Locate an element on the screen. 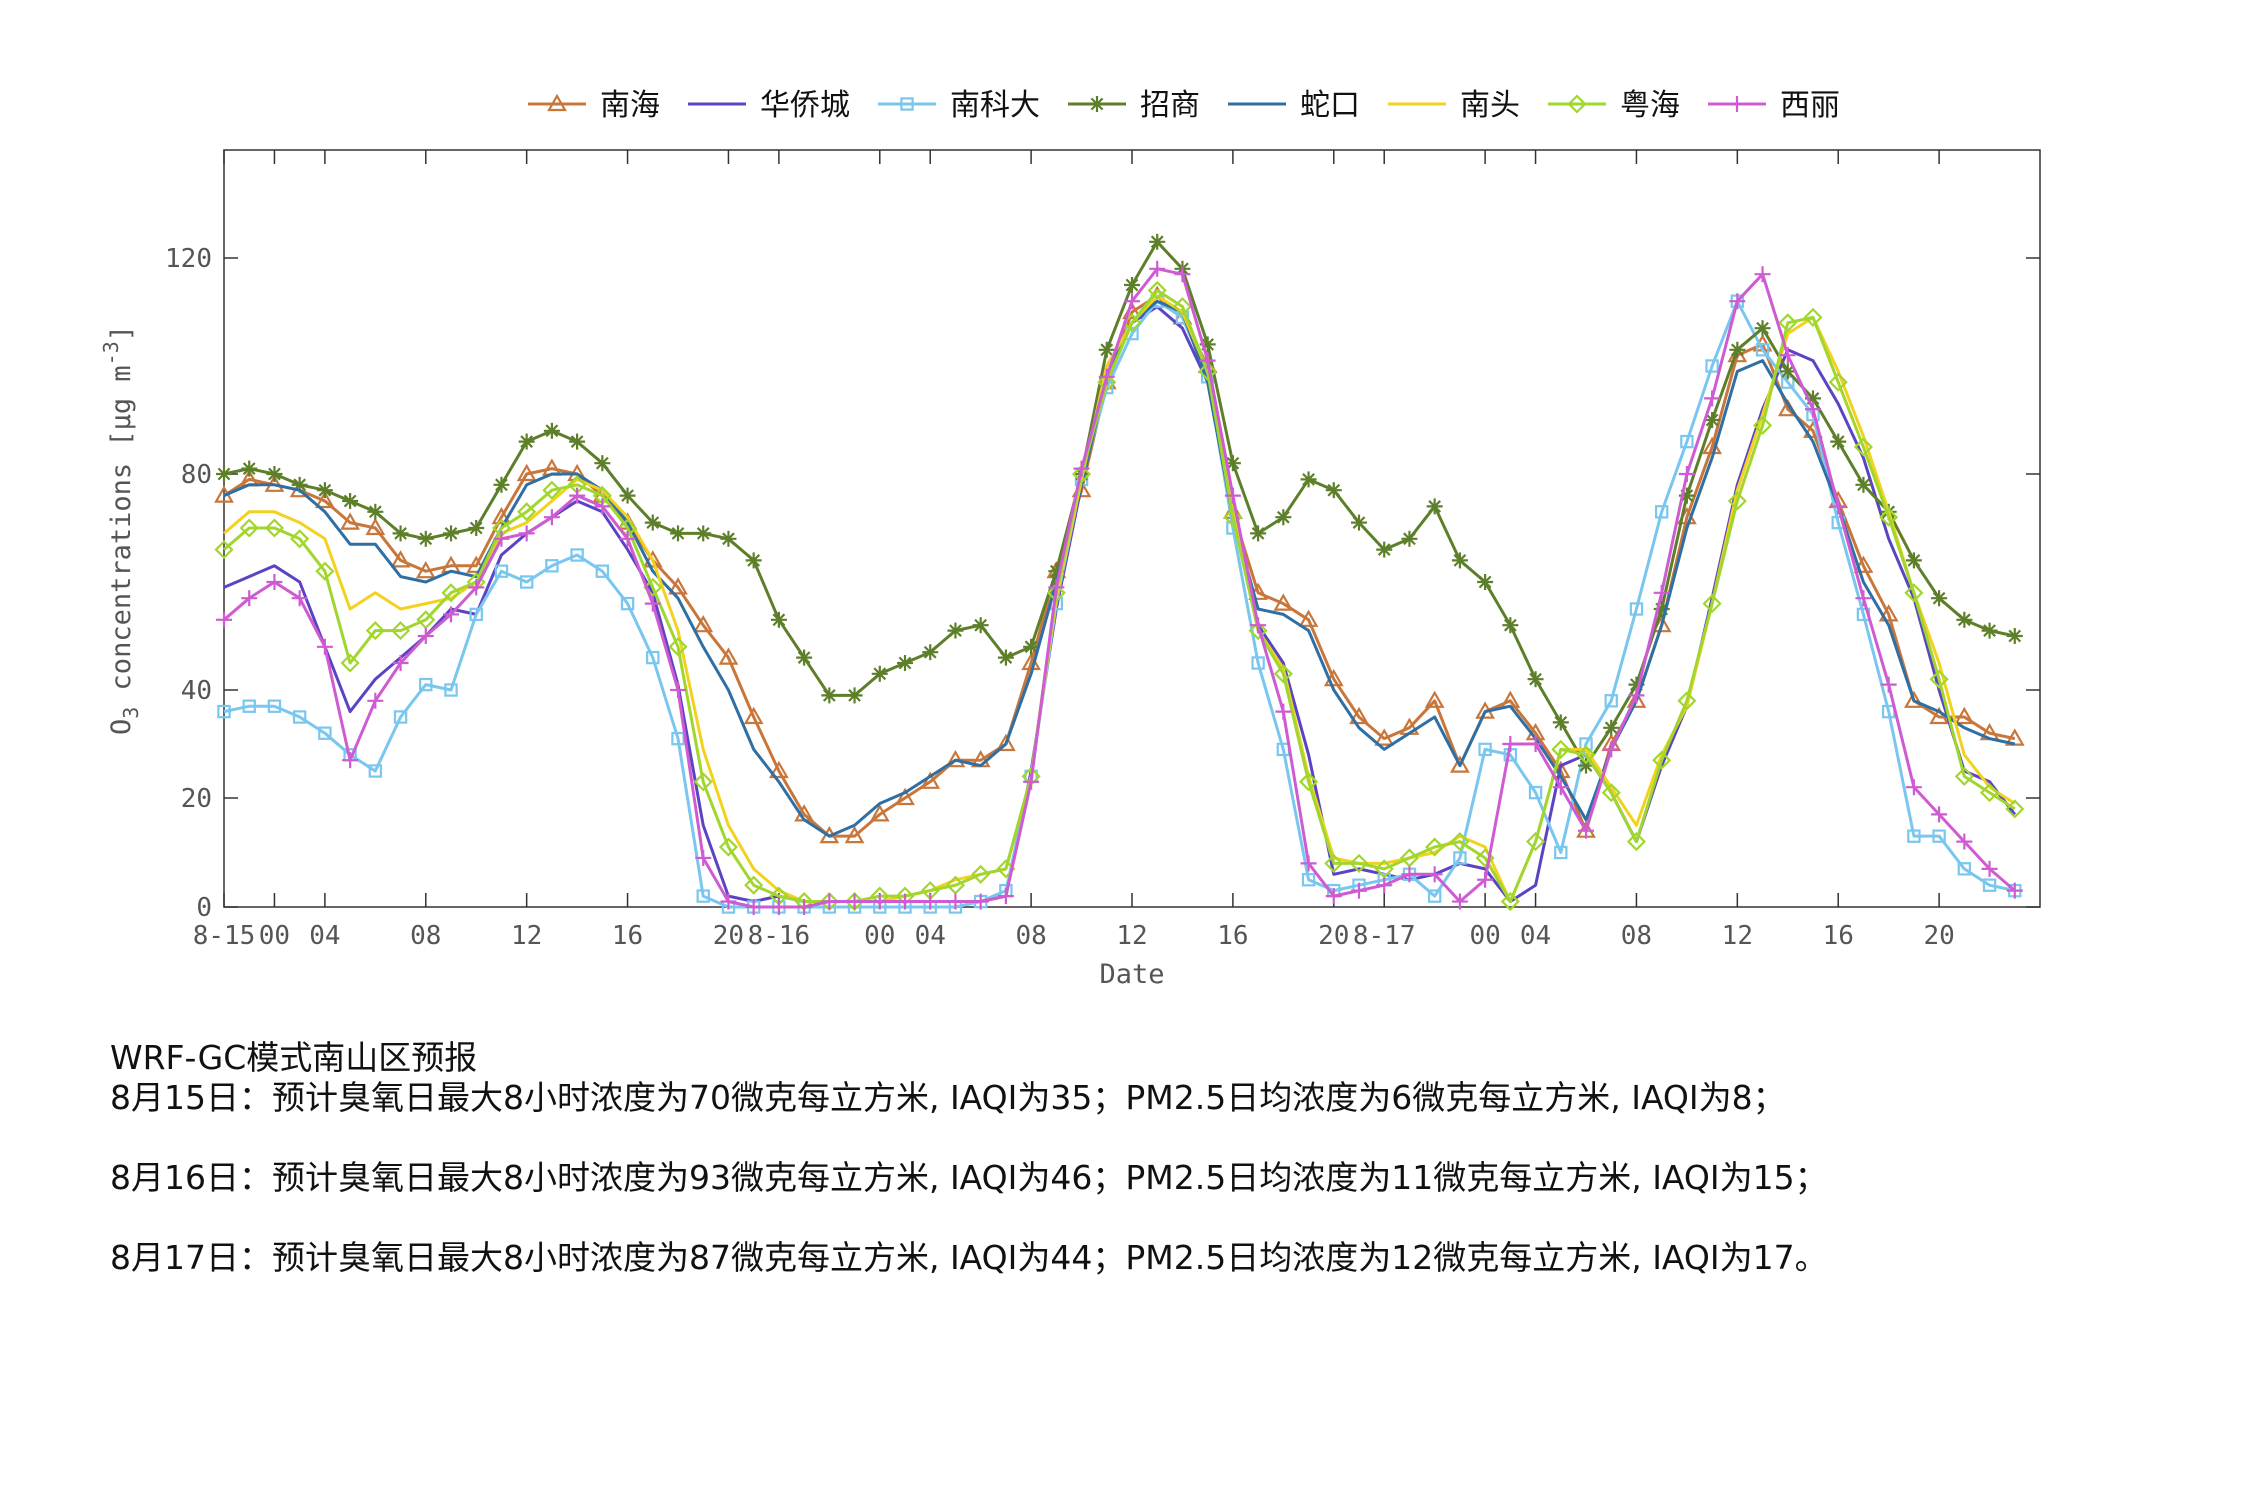  legend-item: 南海 is located at coordinates (594, 105).